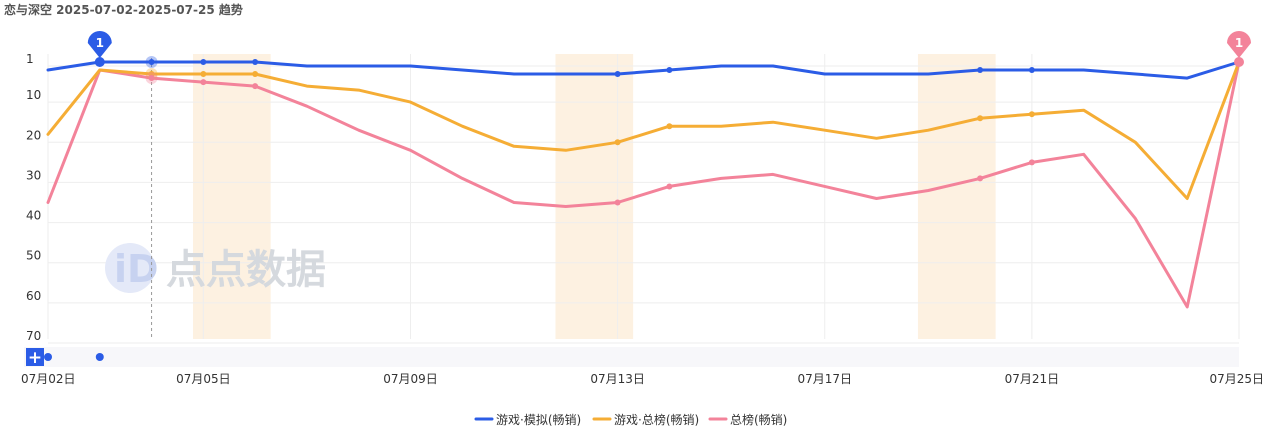 Image resolution: width=1264 pixels, height=437 pixels. I want to click on hover-indicator, so click(151, 197).